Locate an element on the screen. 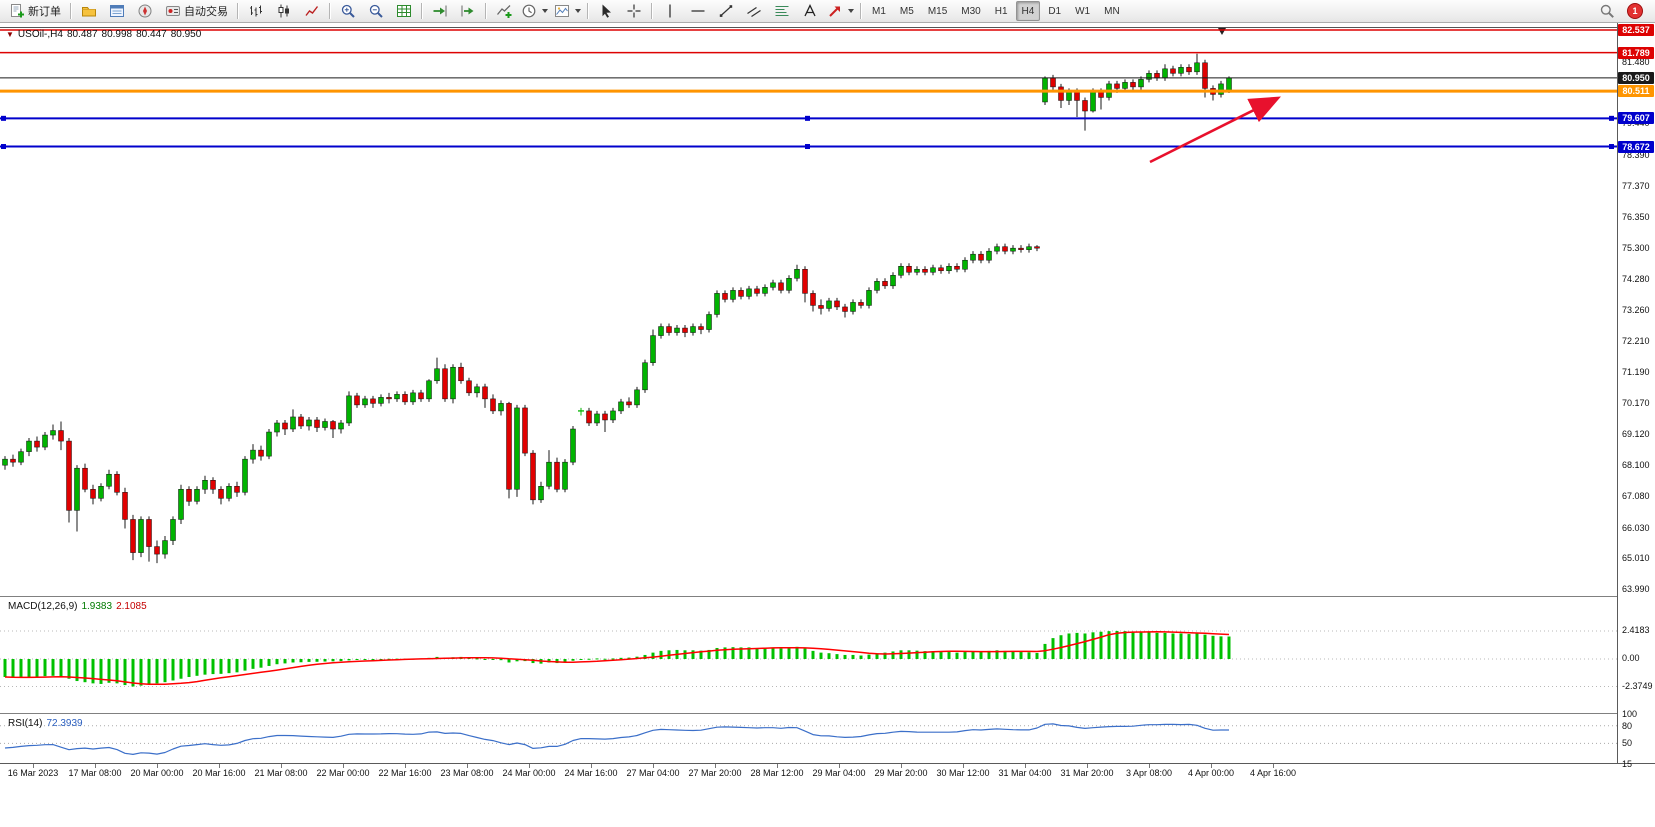 The width and height of the screenshot is (1655, 827). cursor-icon is located at coordinates (606, 11).